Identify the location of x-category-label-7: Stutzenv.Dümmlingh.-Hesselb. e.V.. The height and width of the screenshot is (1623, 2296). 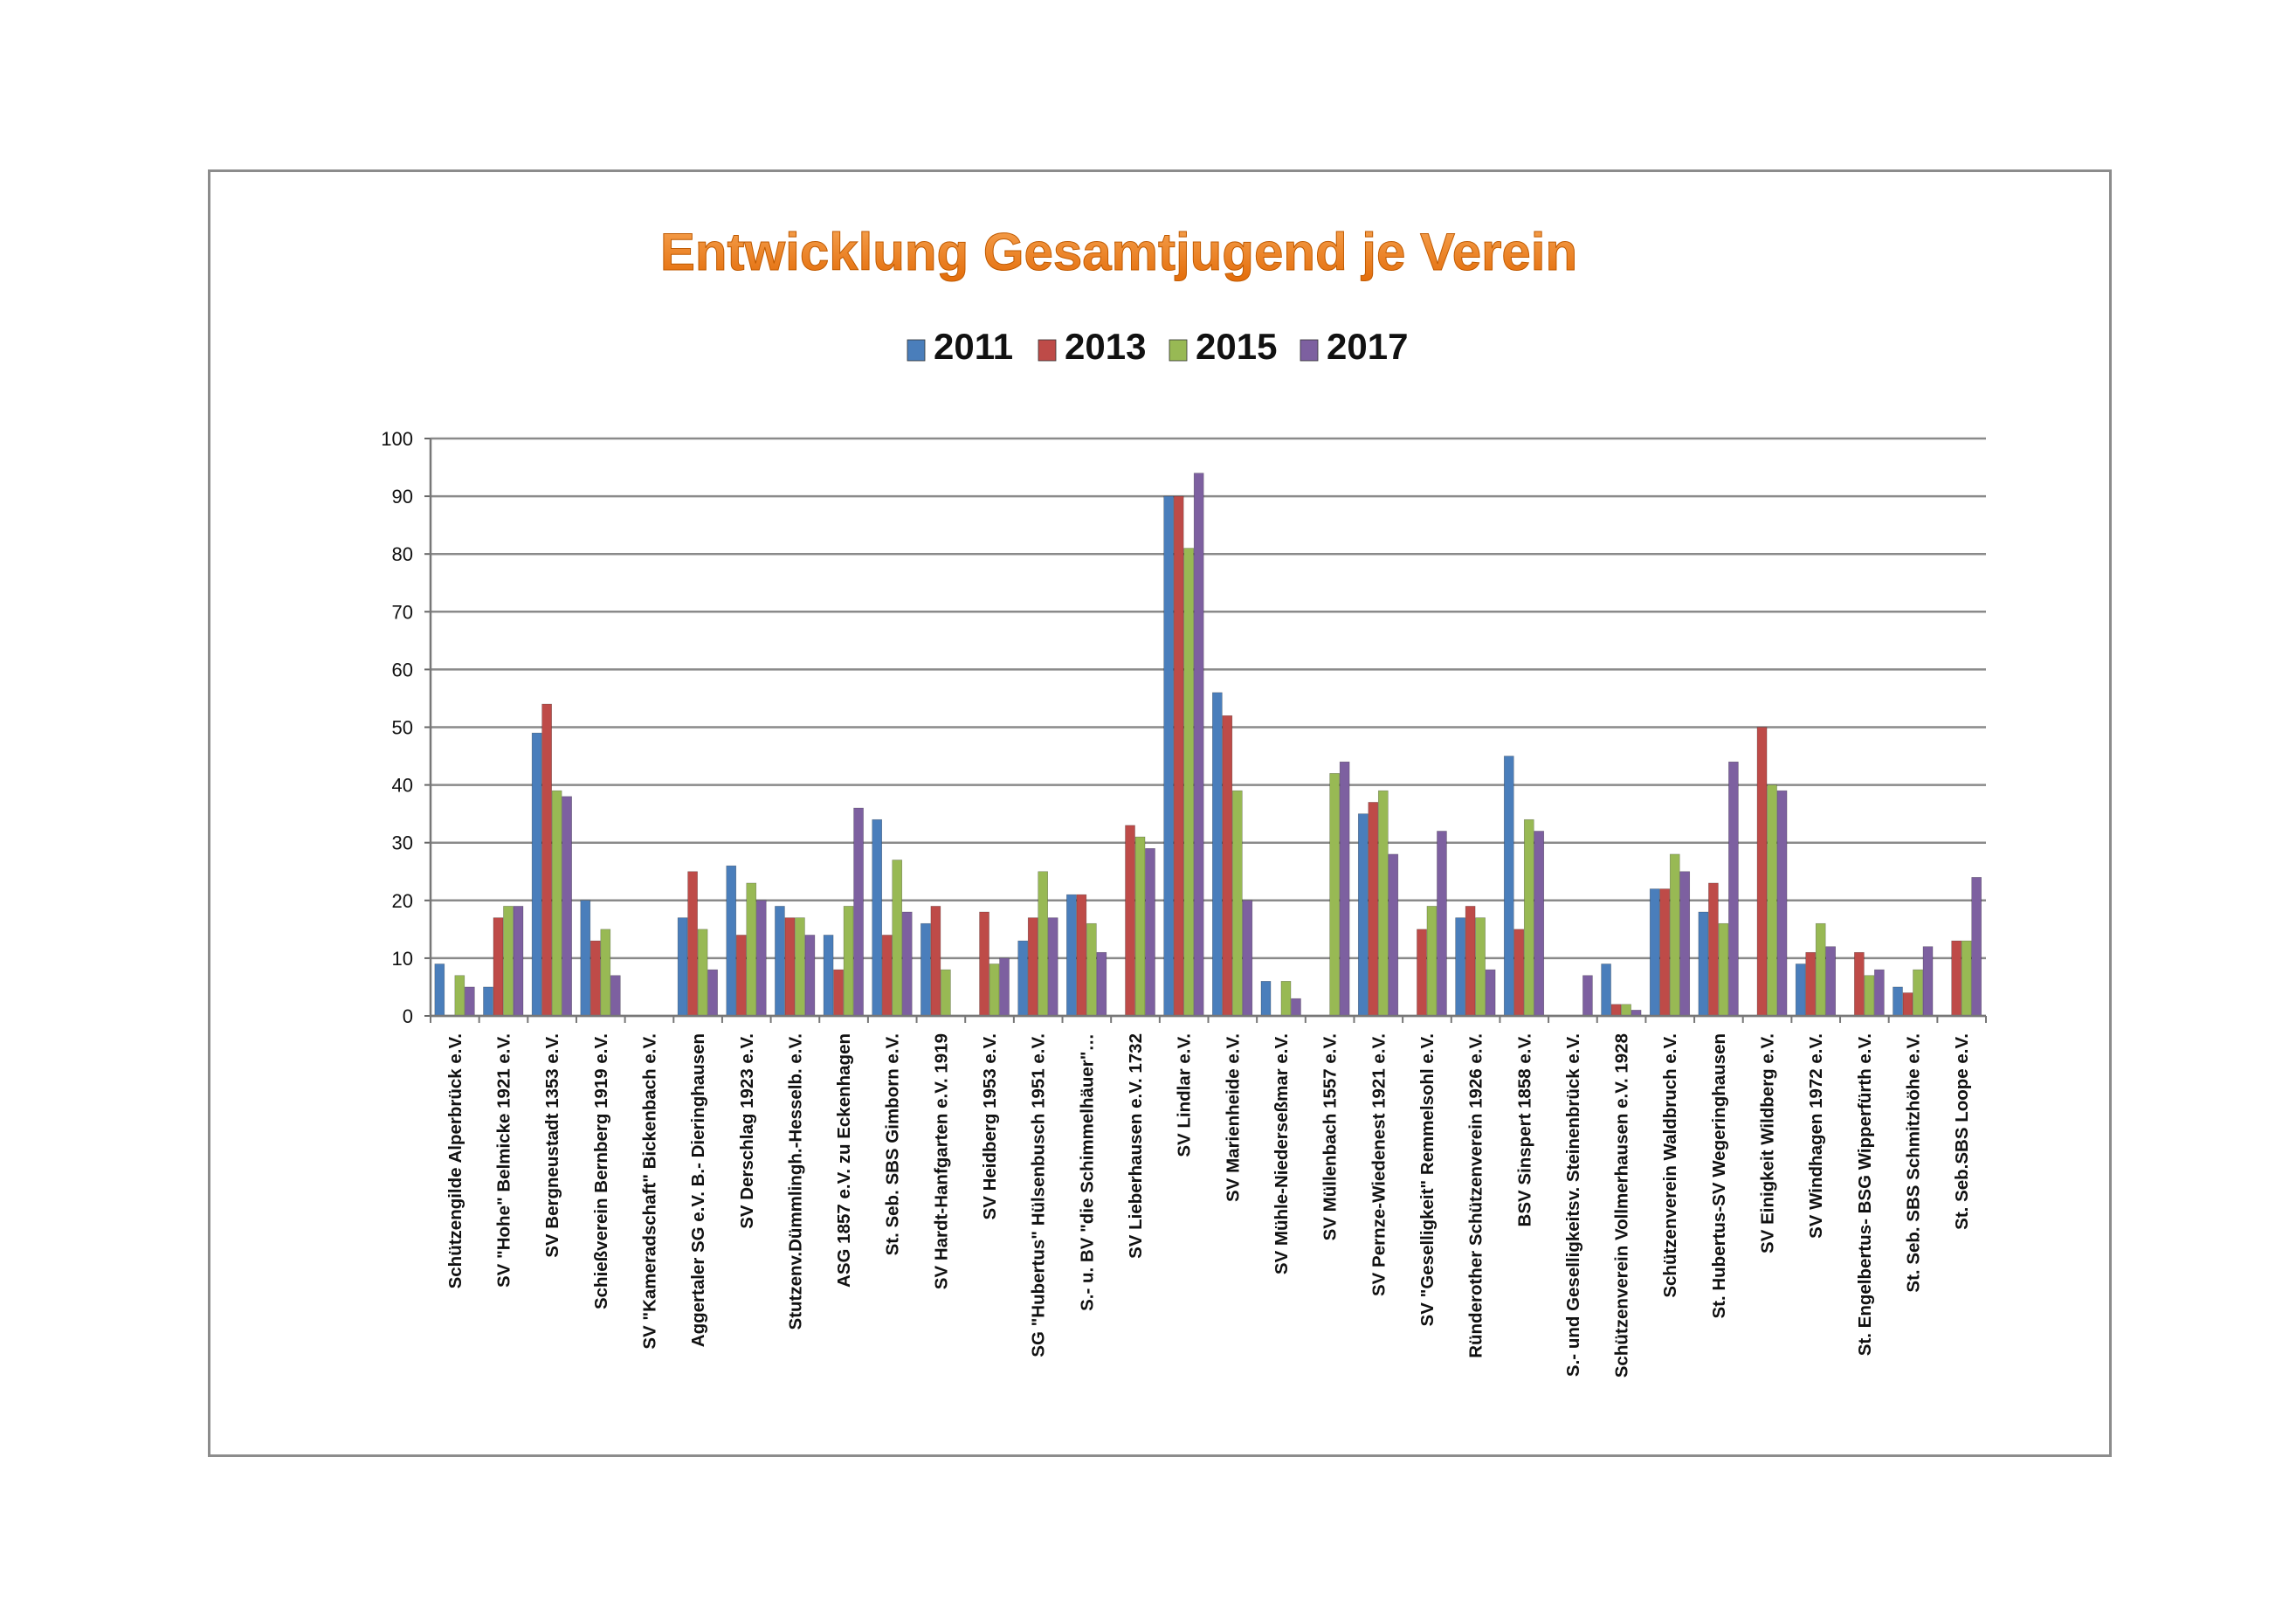
(795, 1181).